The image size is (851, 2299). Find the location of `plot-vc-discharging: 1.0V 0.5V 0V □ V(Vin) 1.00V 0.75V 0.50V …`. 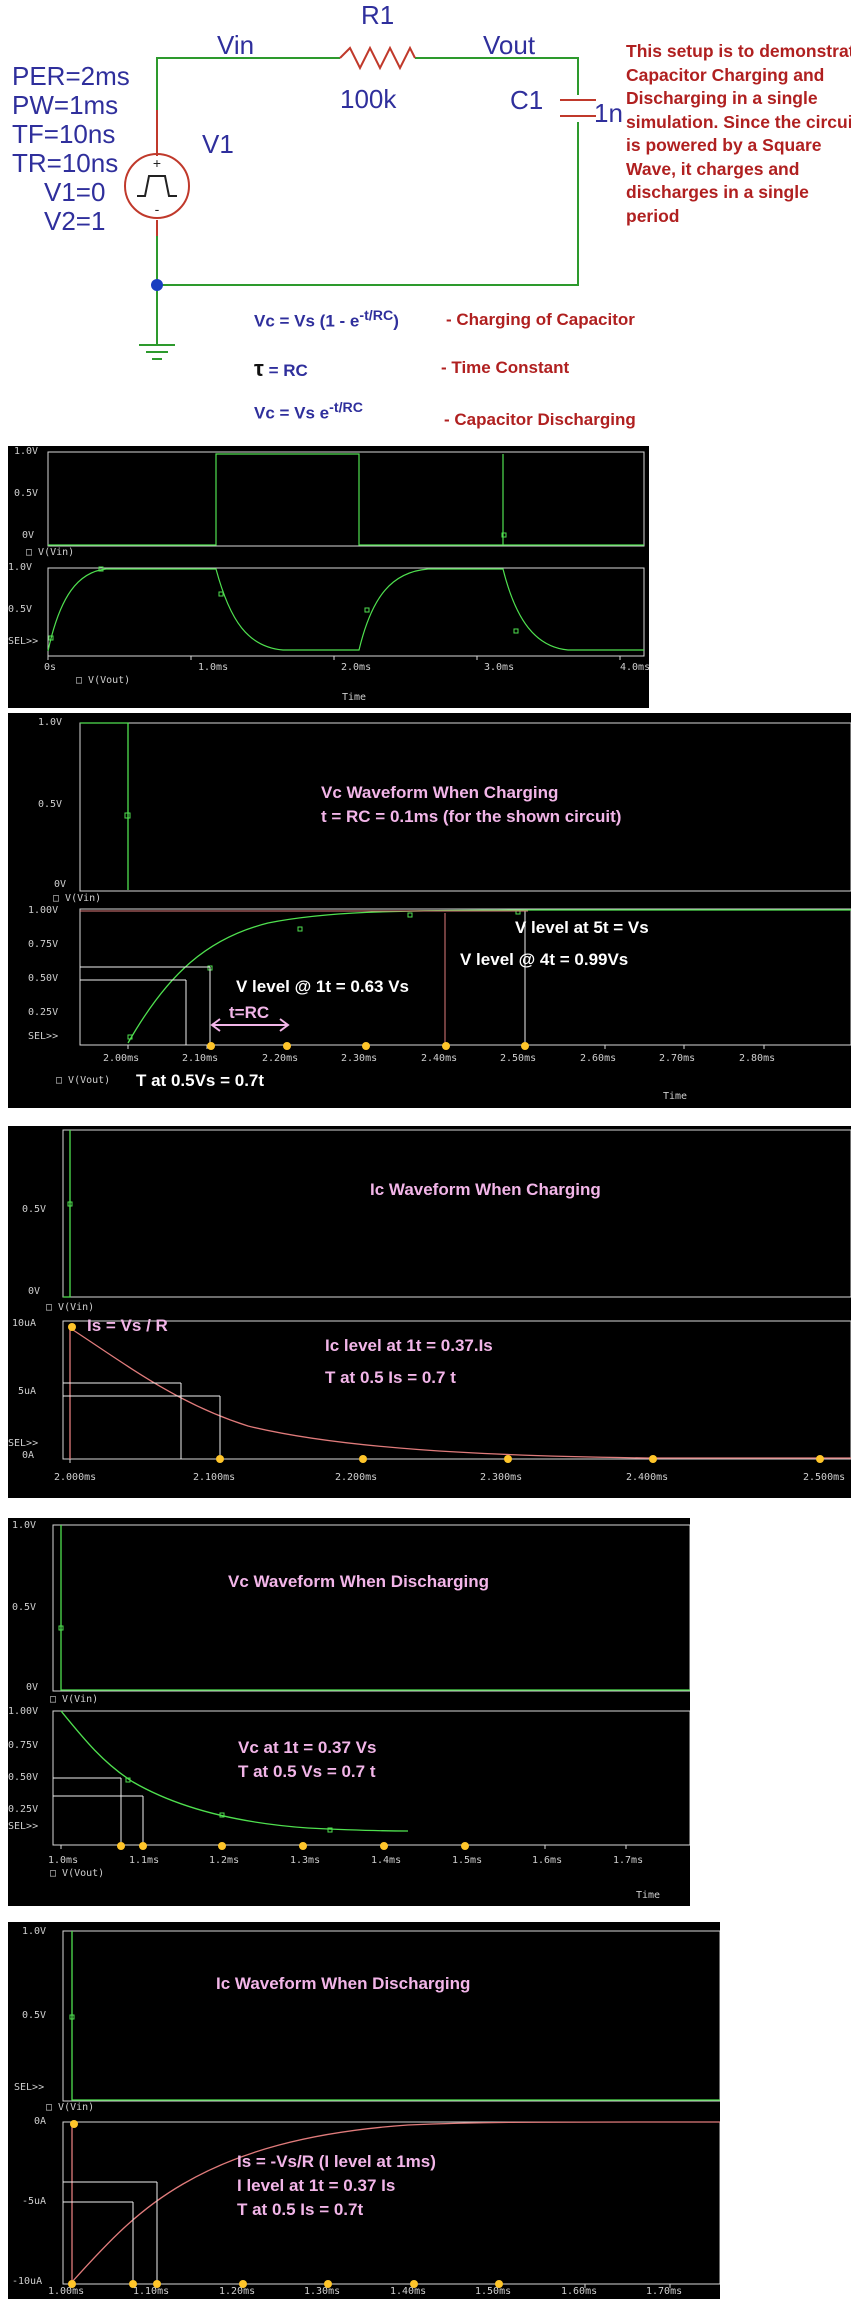

plot-vc-discharging: 1.0V 0.5V 0V □ V(Vin) 1.00V 0.75V 0.50V … is located at coordinates (349, 1712).